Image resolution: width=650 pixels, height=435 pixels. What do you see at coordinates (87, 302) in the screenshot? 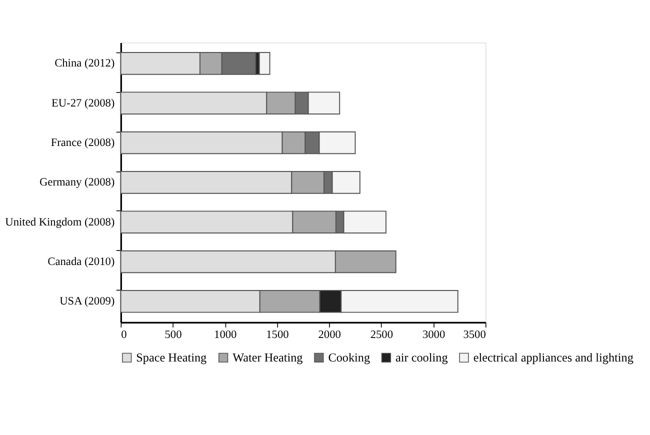
I see `y-tick-label: USA (2009)` at bounding box center [87, 302].